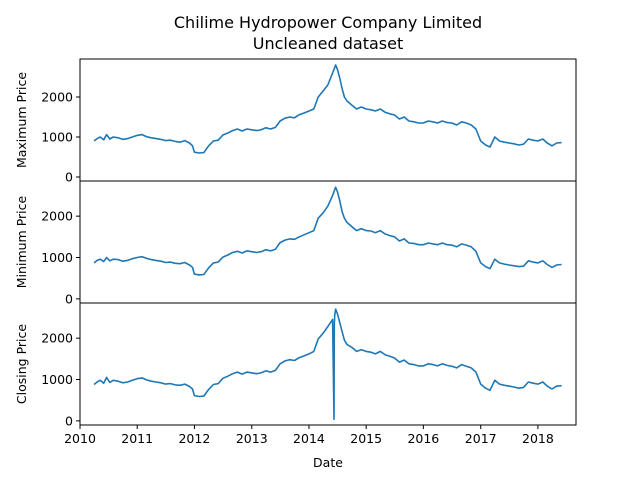 The height and width of the screenshot is (480, 640). I want to click on x-tick-label-2011: 2011, so click(137, 438).